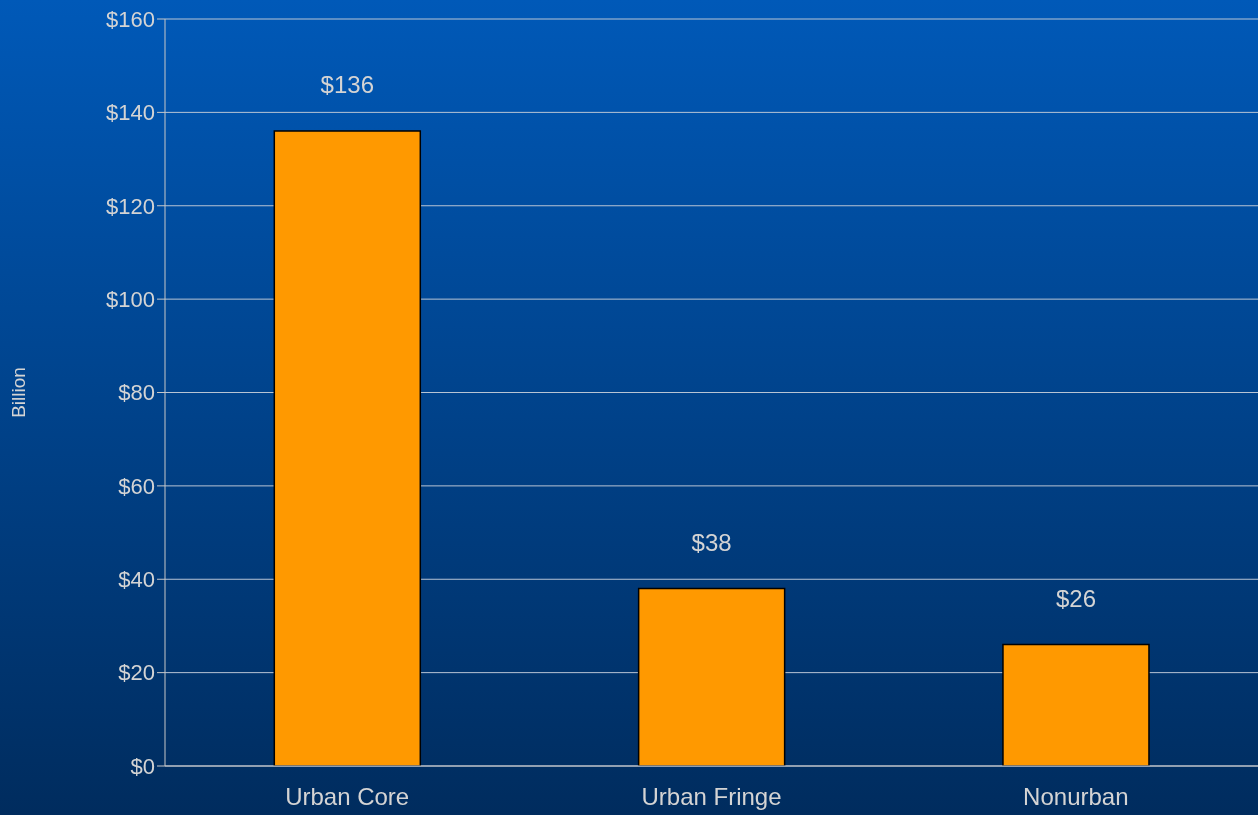 This screenshot has height=815, width=1258. I want to click on y-tick-label: $0, so click(142, 766).